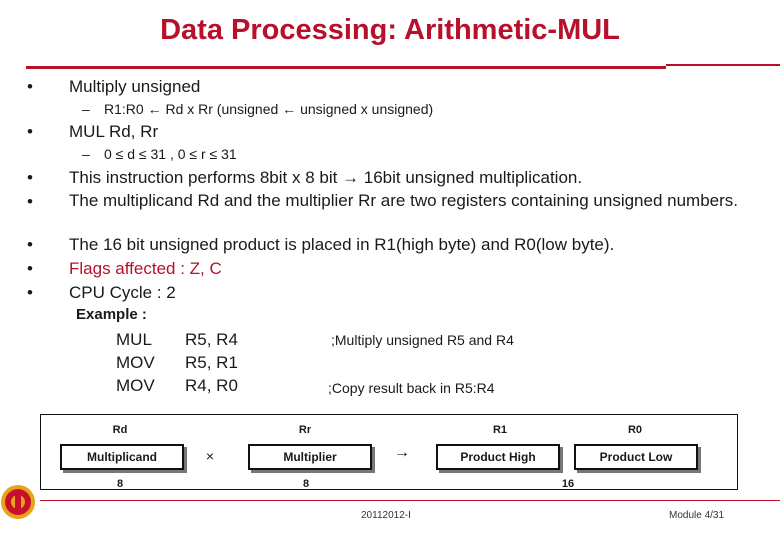  I want to click on diagram-outer-frame, so click(389, 452).